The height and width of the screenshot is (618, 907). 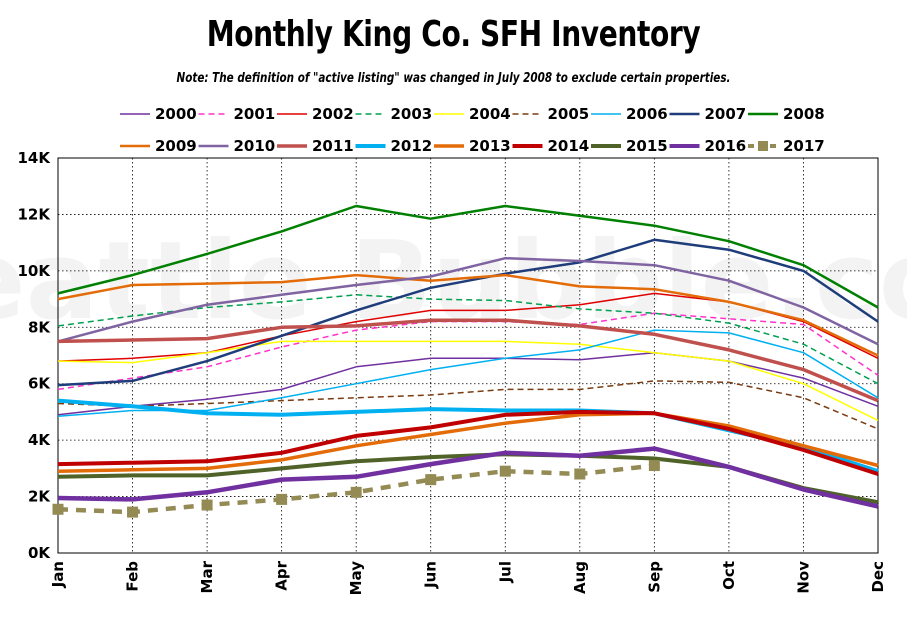 I want to click on legend-item-2007: 2007, so click(x=708, y=114).